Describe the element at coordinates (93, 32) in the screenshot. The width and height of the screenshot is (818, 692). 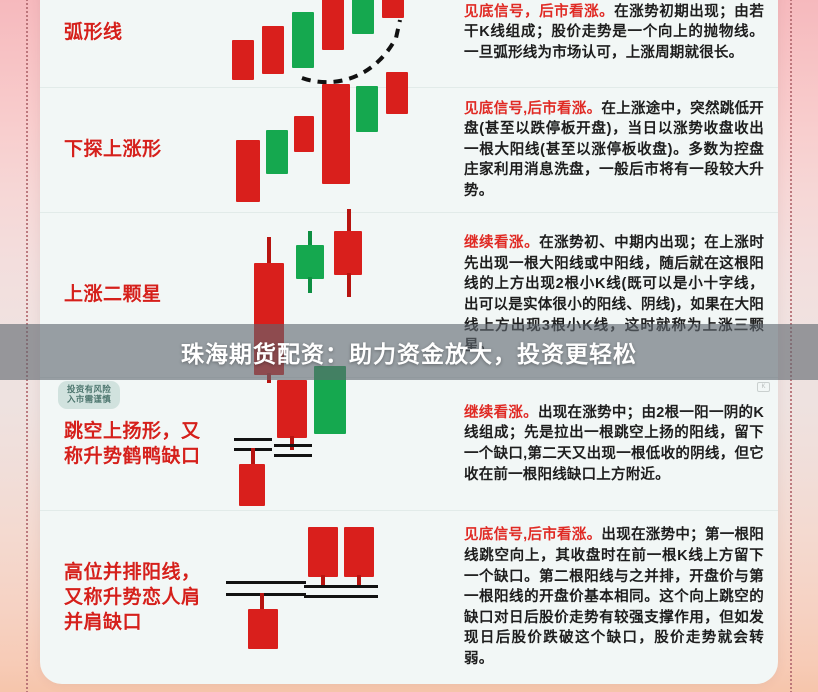
I see `pattern-name-label: 弧形线` at that location.